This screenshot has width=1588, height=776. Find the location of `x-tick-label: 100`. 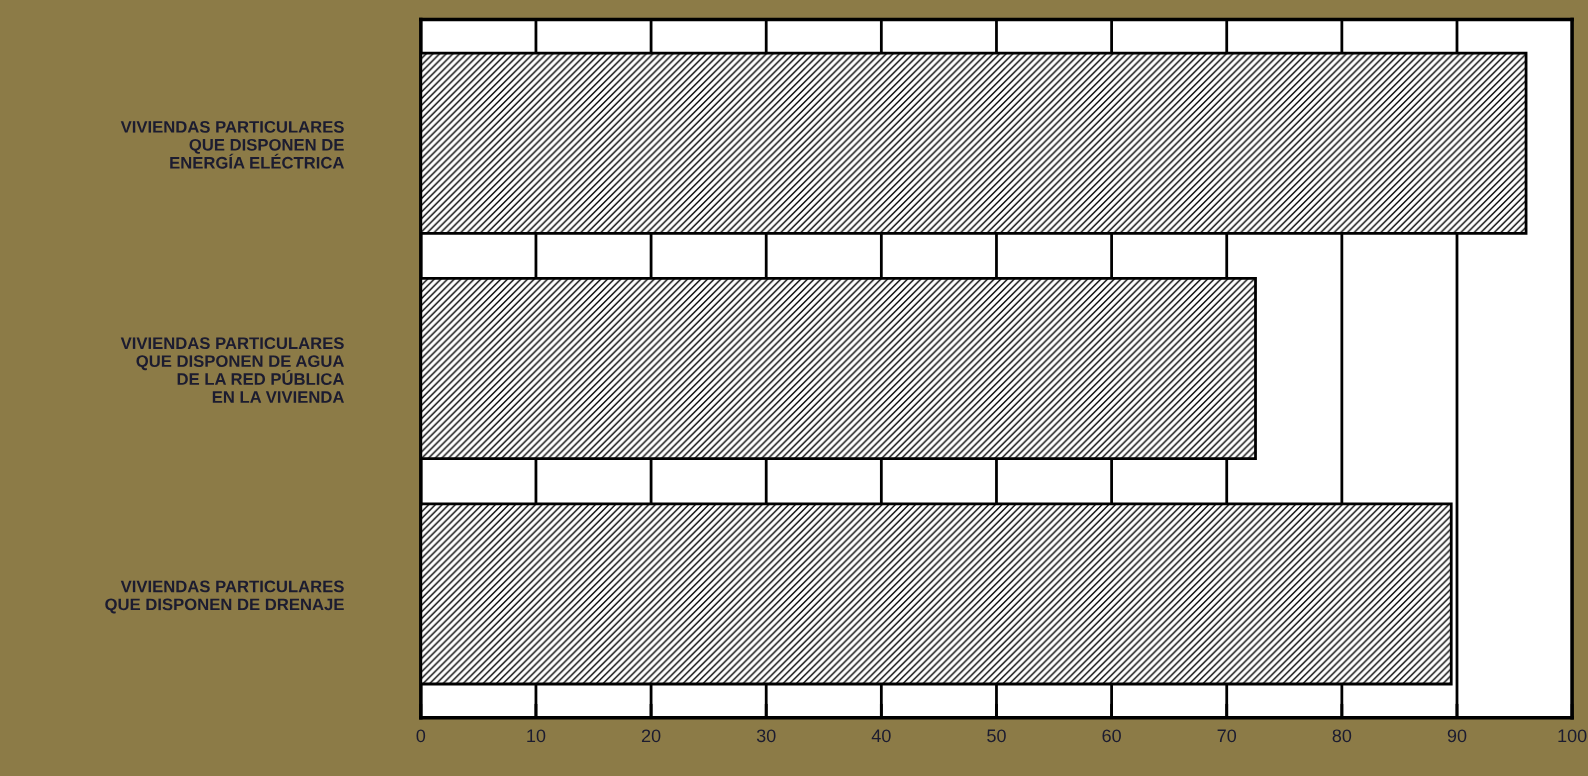

x-tick-label: 100 is located at coordinates (1572, 736).